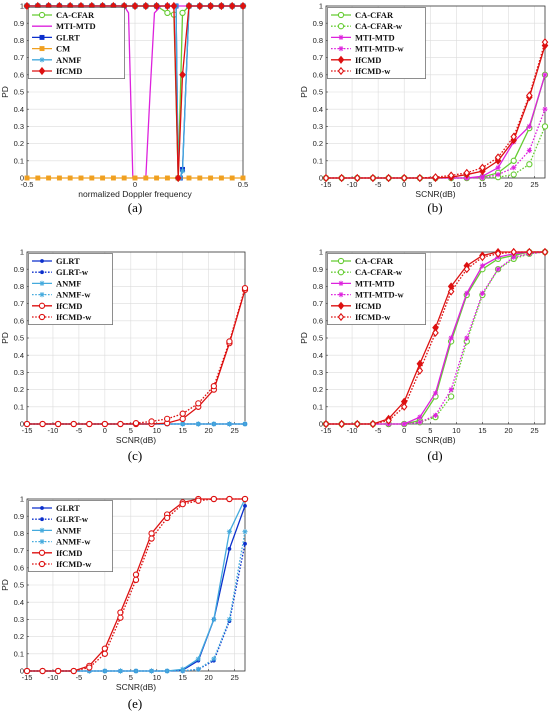 This screenshot has height=719, width=550. What do you see at coordinates (135, 178) in the screenshot?
I see `series-cm` at bounding box center [135, 178].